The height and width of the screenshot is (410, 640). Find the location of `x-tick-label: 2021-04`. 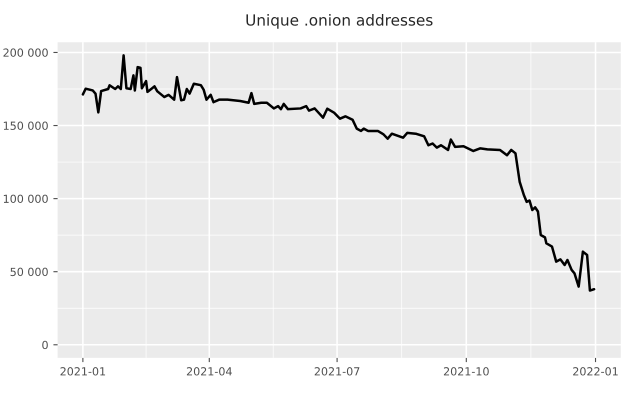

x-tick-label: 2021-04 is located at coordinates (209, 371).